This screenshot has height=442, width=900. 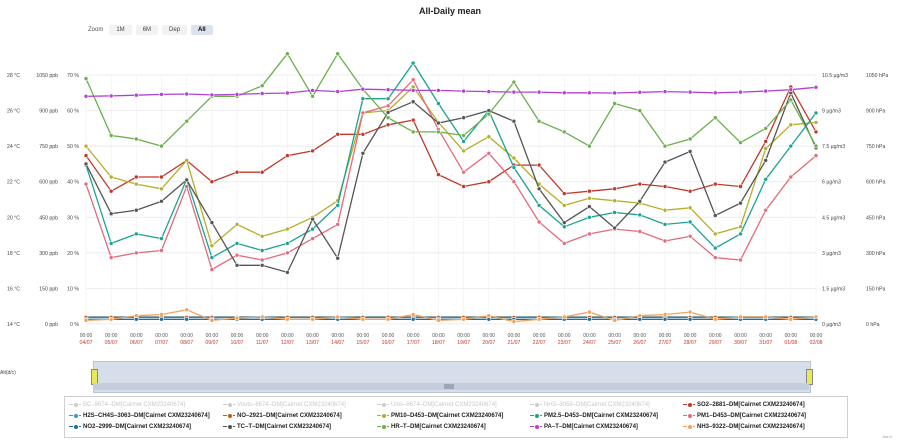 What do you see at coordinates (147, 30) in the screenshot?
I see `zoom-button-6m: 6M` at bounding box center [147, 30].